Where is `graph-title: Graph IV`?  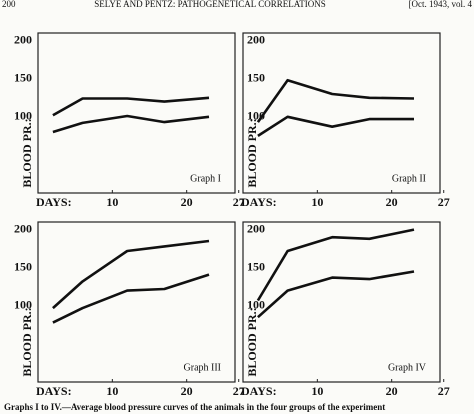
graph-title: Graph IV is located at coordinates (407, 367).